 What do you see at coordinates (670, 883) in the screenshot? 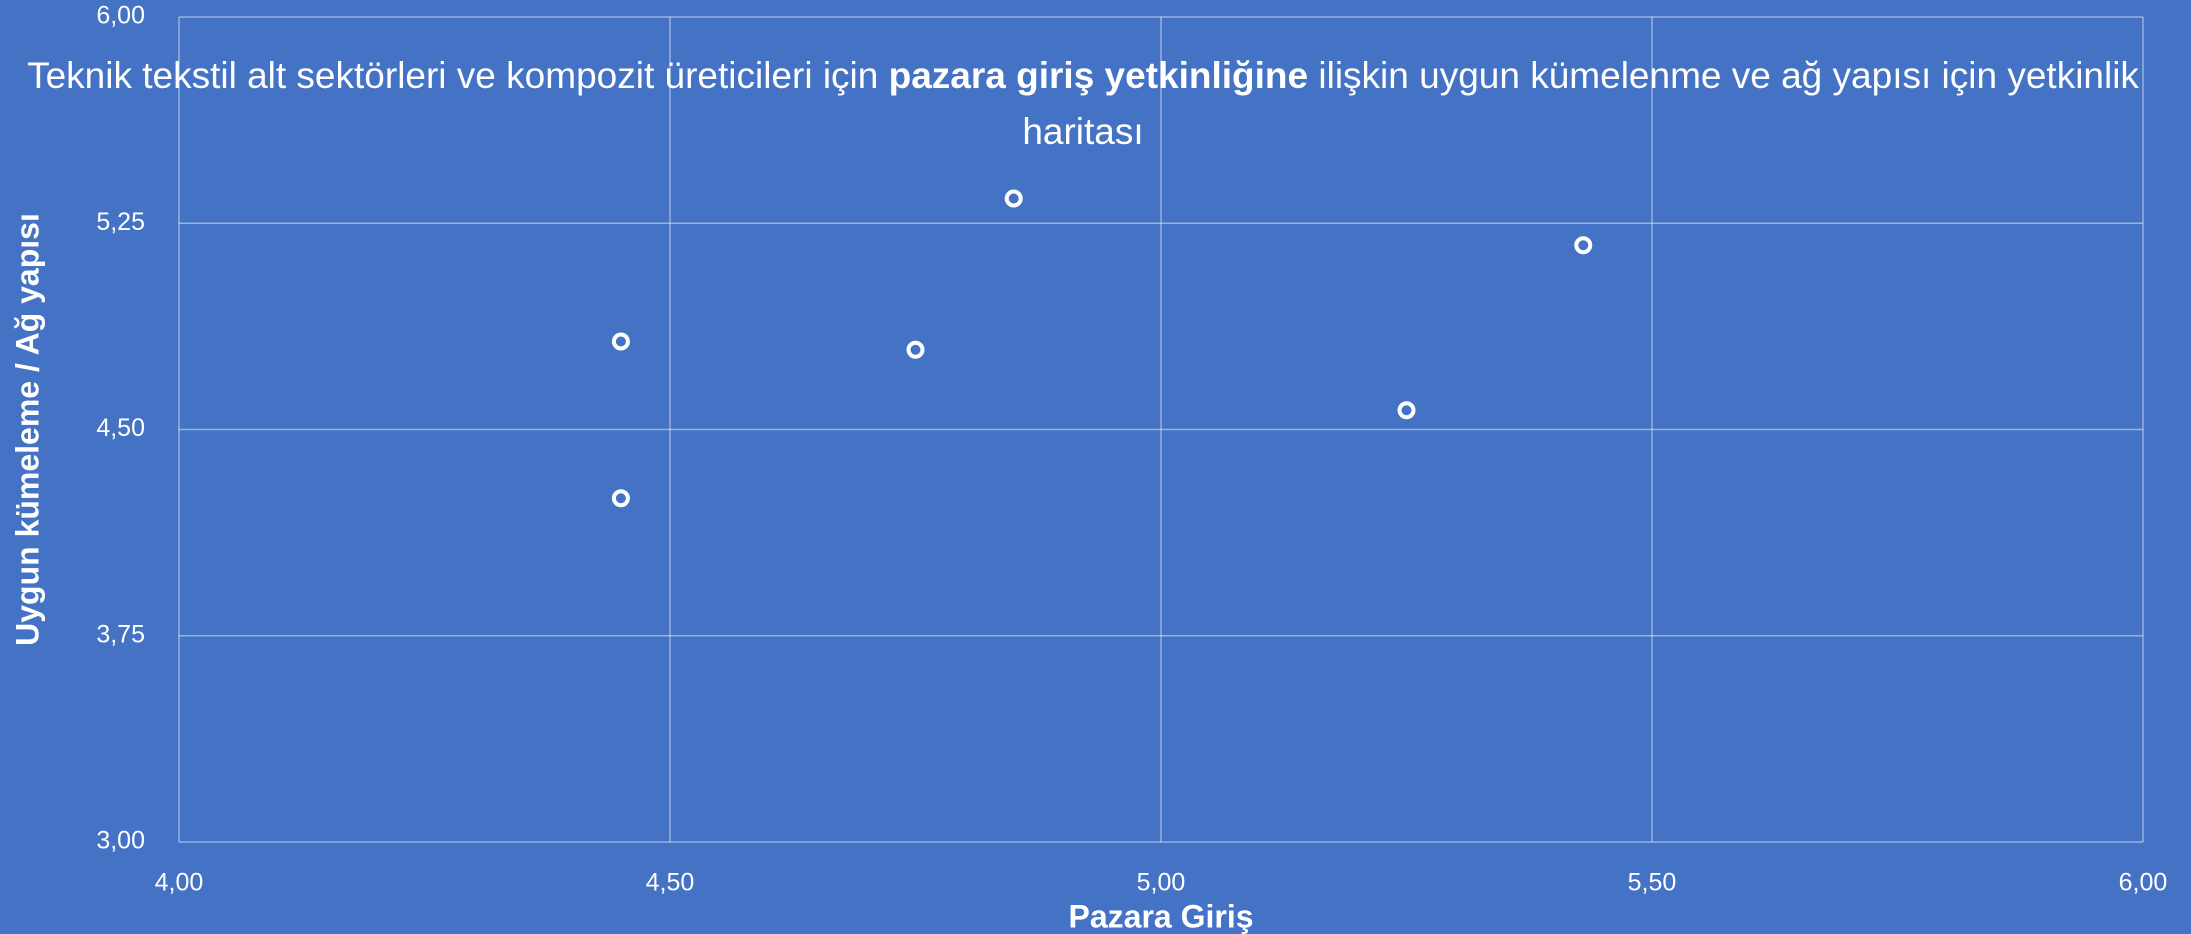
I see `x-tick-label: 4,50` at bounding box center [670, 883].